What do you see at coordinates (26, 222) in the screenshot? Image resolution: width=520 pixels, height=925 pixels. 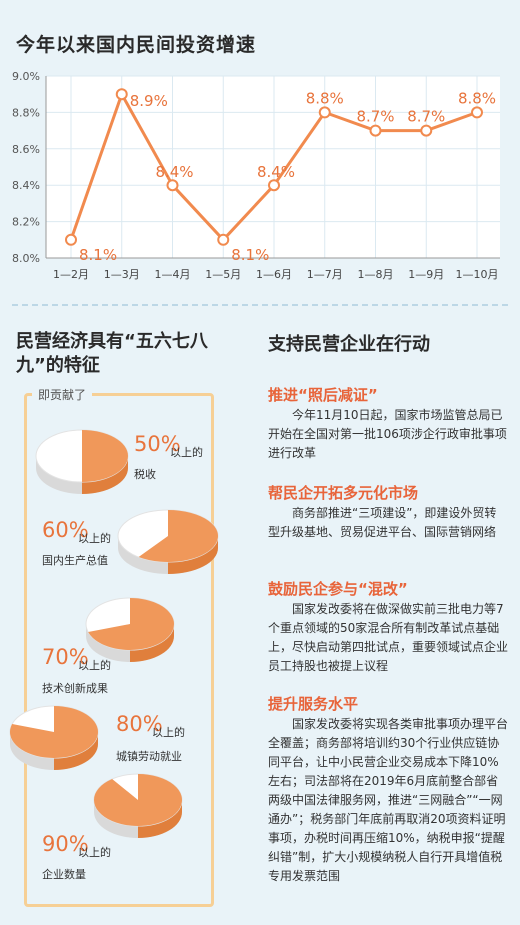 I see `y-tick-label: 8.2%` at bounding box center [26, 222].